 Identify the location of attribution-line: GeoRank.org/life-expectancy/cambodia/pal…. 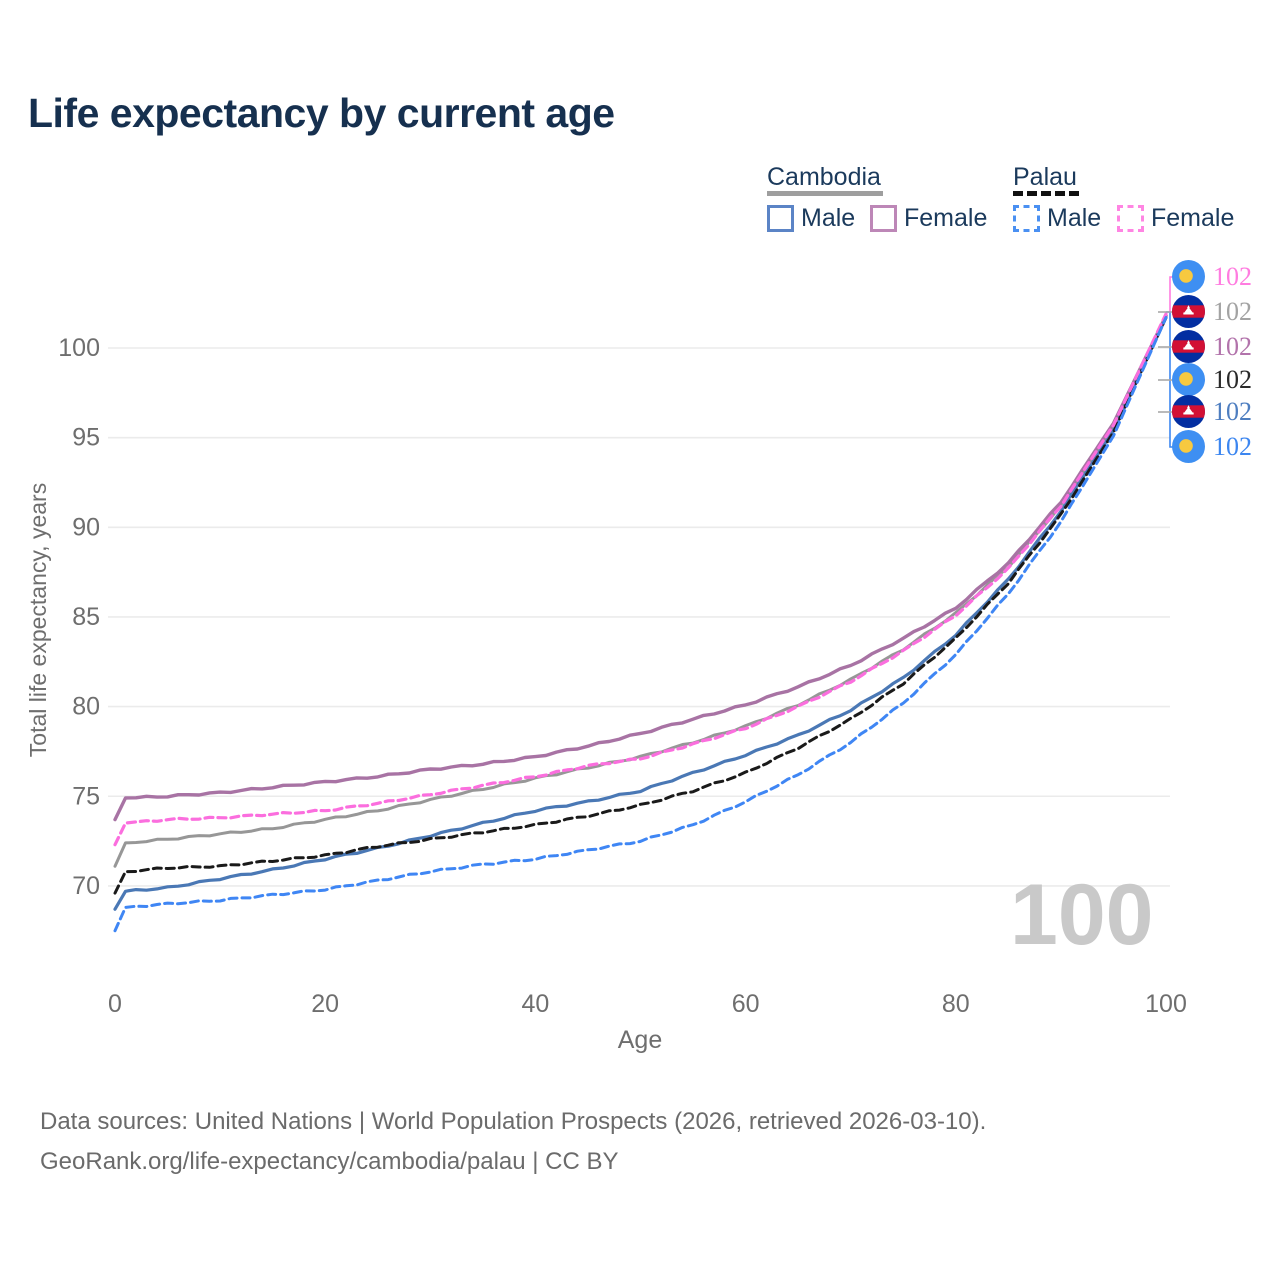
(329, 1161).